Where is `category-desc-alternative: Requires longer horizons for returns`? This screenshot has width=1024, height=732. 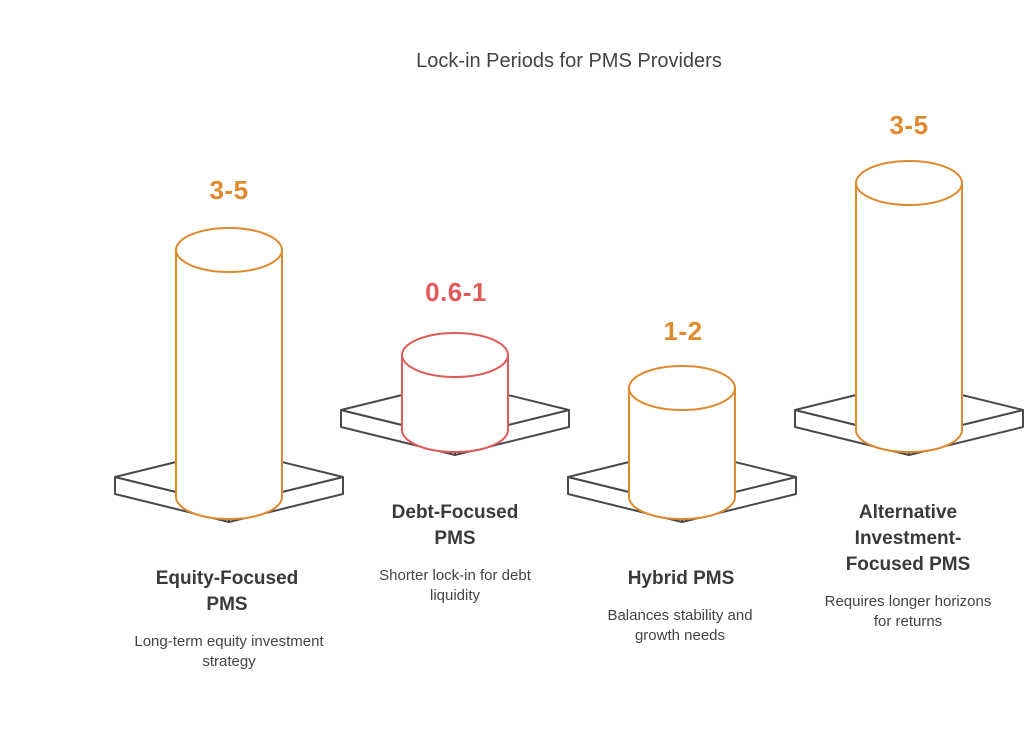
category-desc-alternative: Requires longer horizons for returns is located at coordinates (908, 611).